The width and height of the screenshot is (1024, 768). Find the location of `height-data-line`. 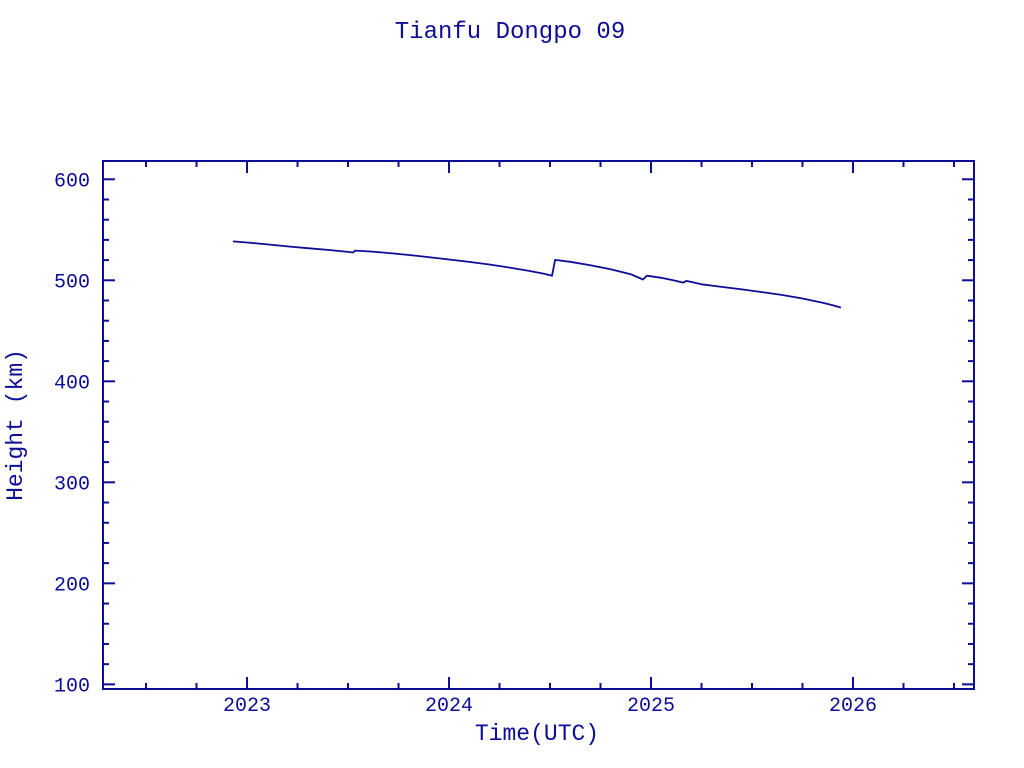

height-data-line is located at coordinates (537, 274).